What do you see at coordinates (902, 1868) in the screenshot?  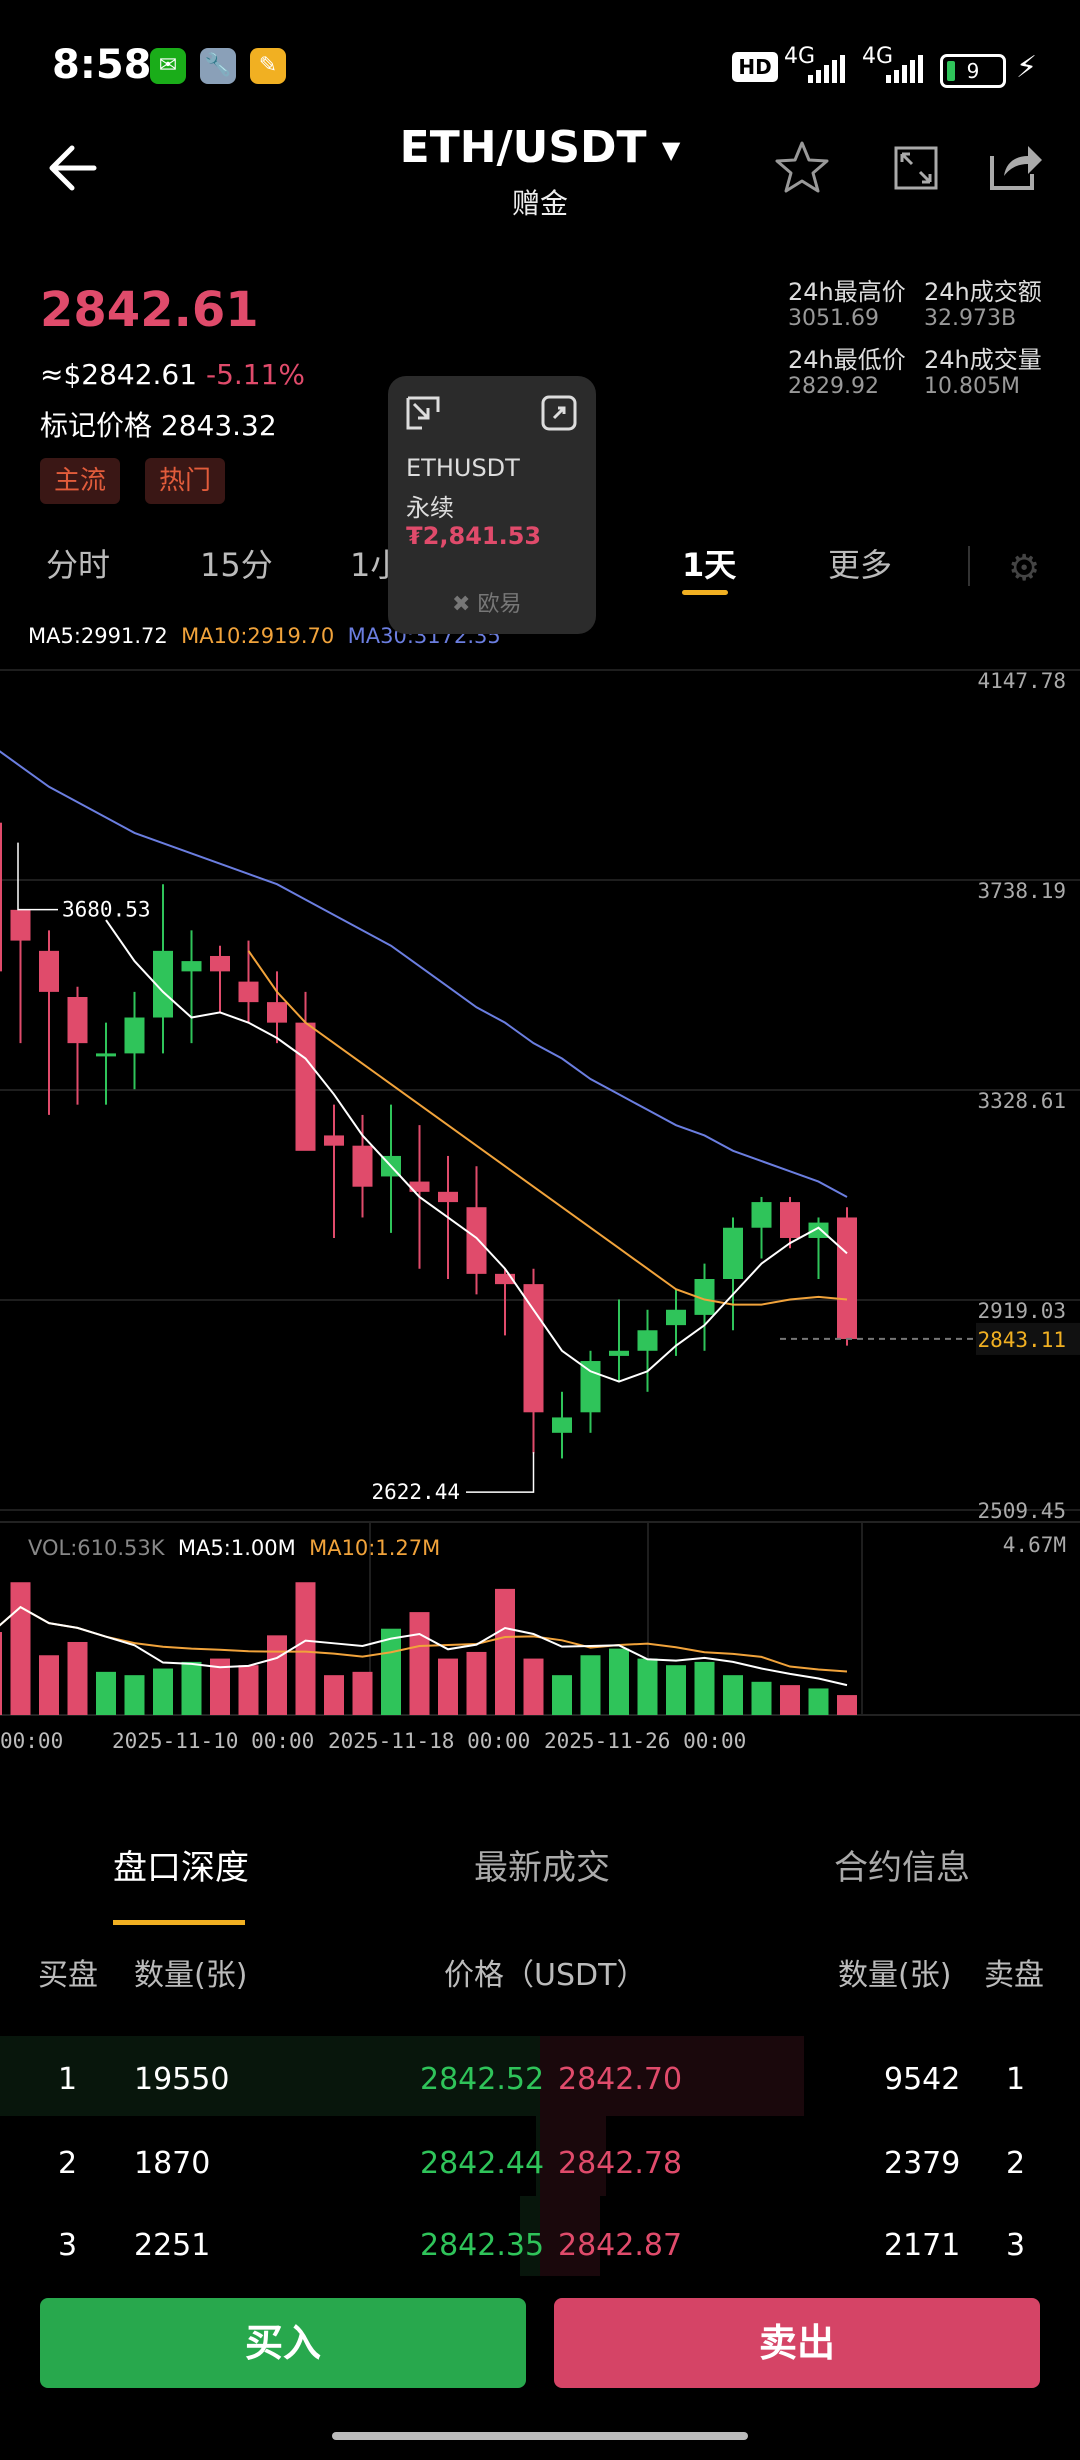 I see `tab-contract-info: 合约信息` at bounding box center [902, 1868].